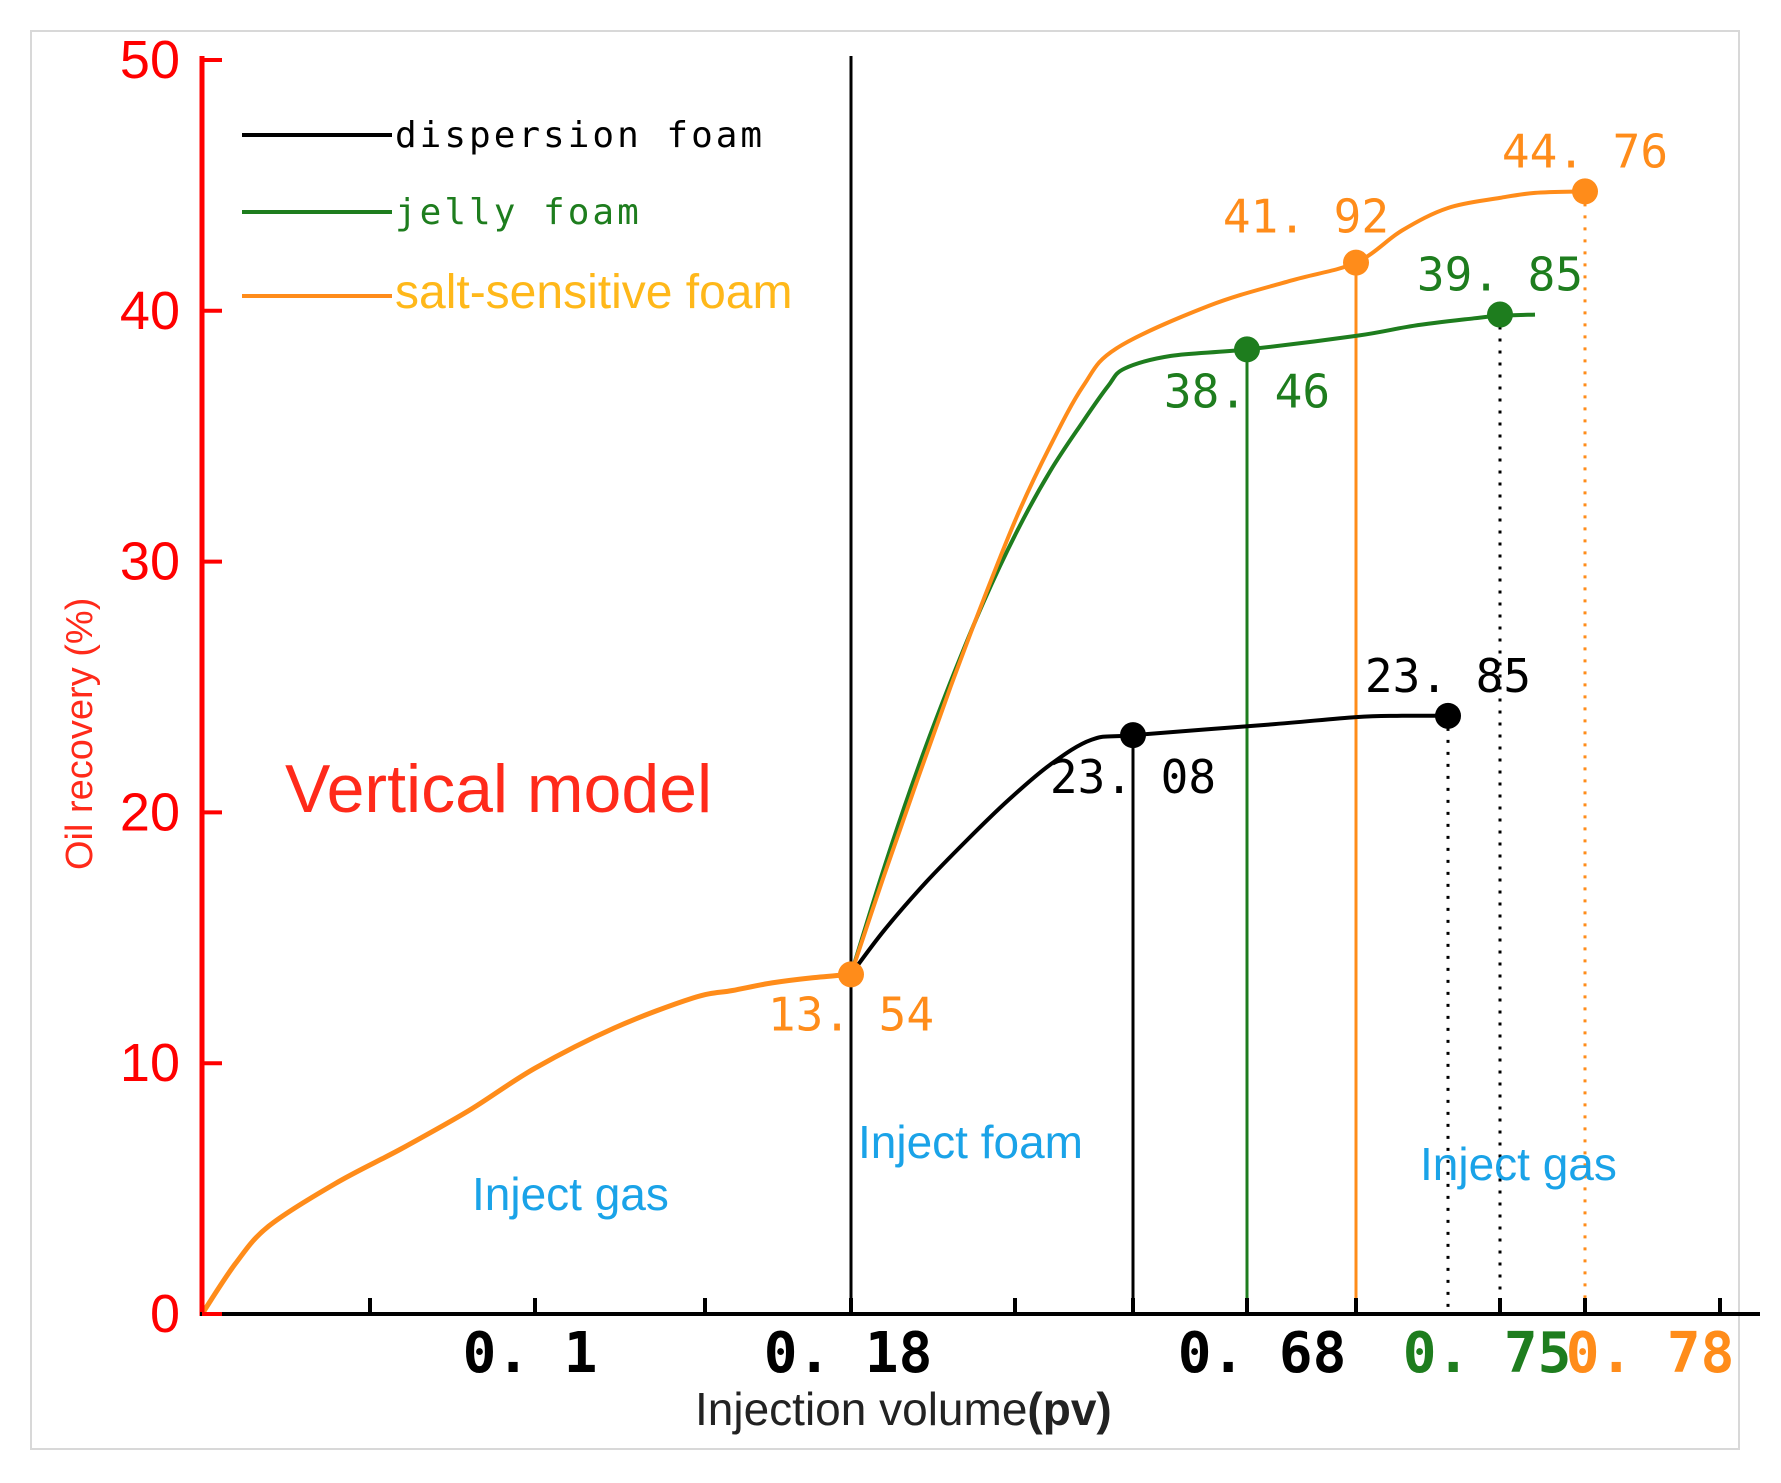 The image size is (1781, 1483). Describe the element at coordinates (1487, 1353) in the screenshot. I see `x-tick-label-3: 0. 75` at that location.